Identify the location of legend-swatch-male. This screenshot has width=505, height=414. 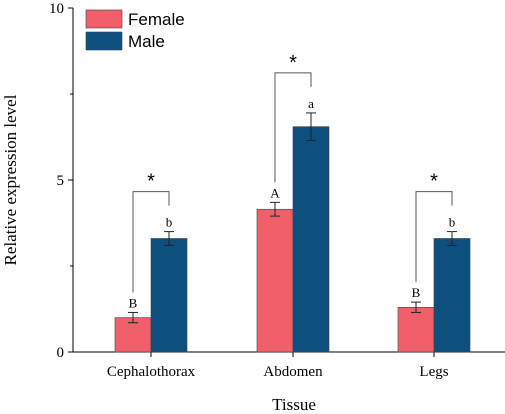
(104, 41).